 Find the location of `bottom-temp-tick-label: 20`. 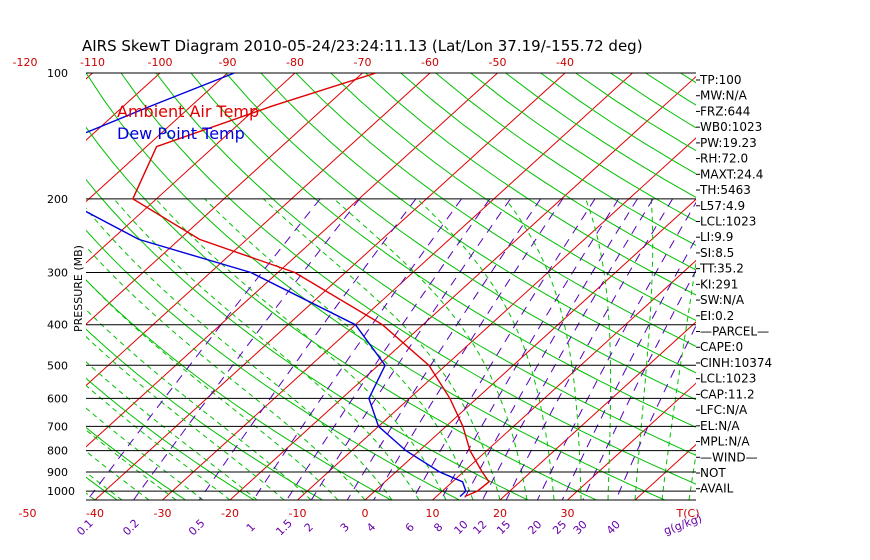

bottom-temp-tick-label: 20 is located at coordinates (500, 513).